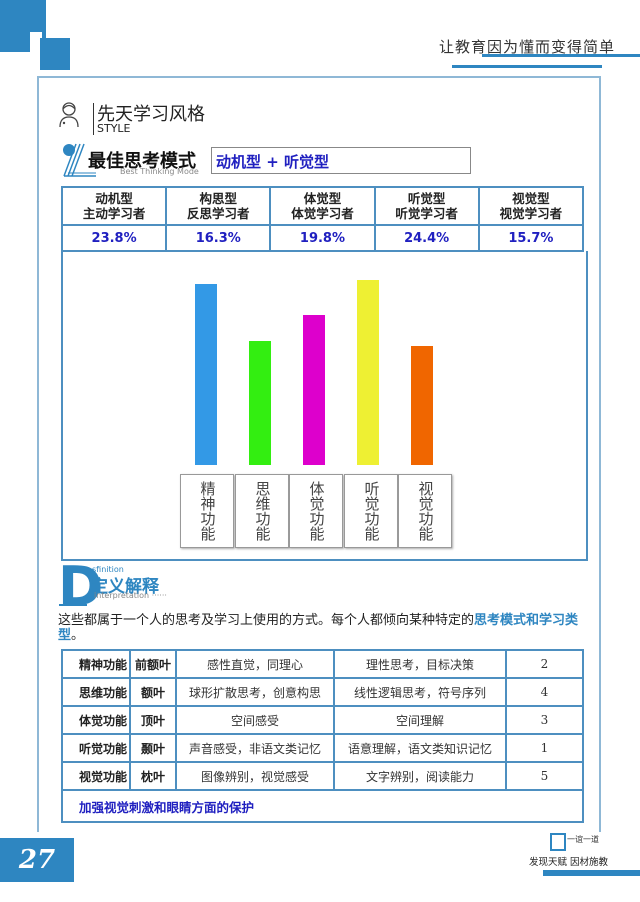  What do you see at coordinates (125, 587) in the screenshot?
I see `definition-title: 定义解释` at bounding box center [125, 587].